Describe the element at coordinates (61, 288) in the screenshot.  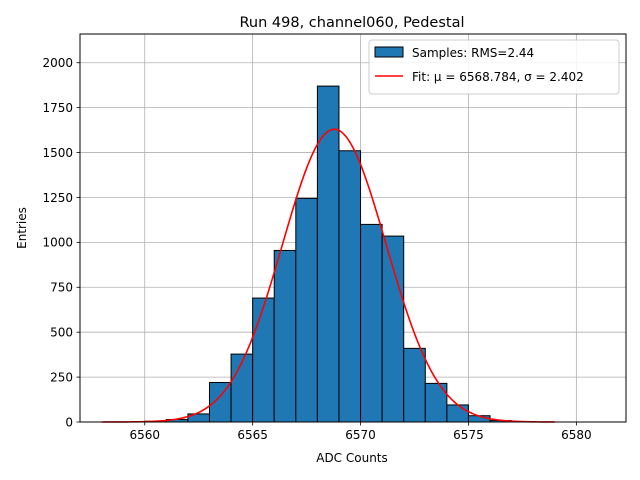
I see `y-tick-label: 750` at that location.